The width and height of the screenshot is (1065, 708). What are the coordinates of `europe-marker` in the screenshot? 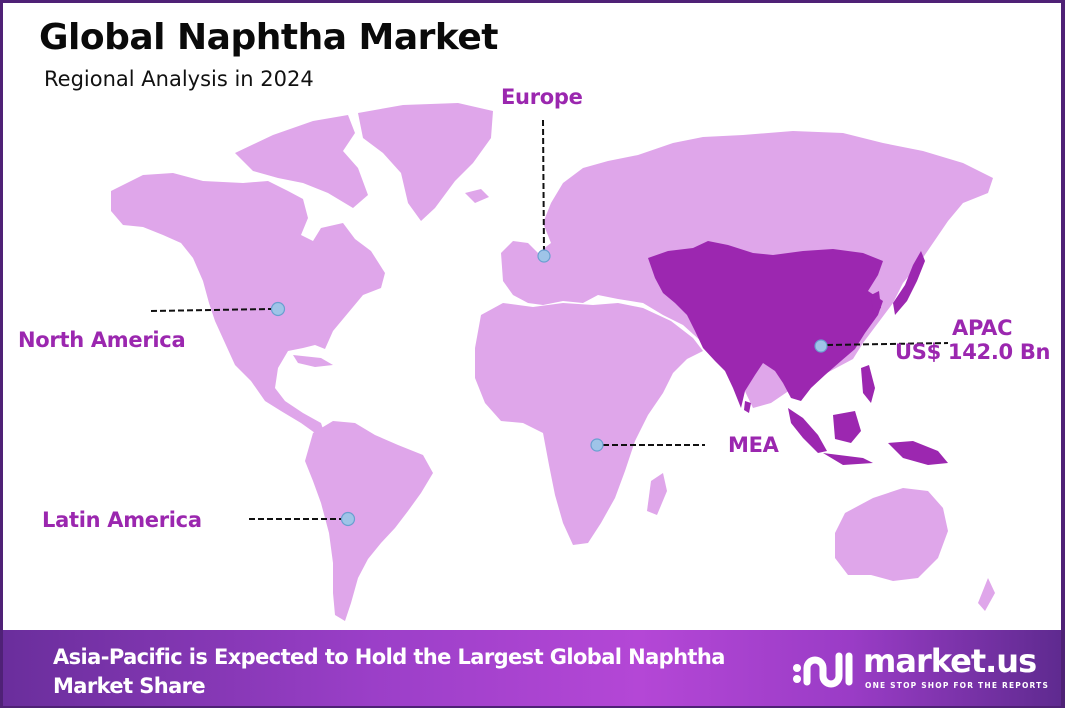 It's located at (544, 256).